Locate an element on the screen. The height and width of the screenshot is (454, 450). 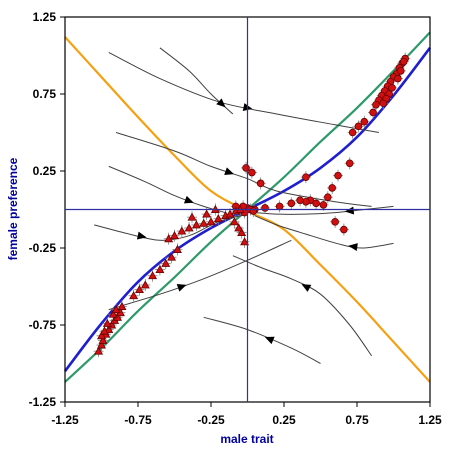
y-tick-label: -0.75 is located at coordinates (43, 325).